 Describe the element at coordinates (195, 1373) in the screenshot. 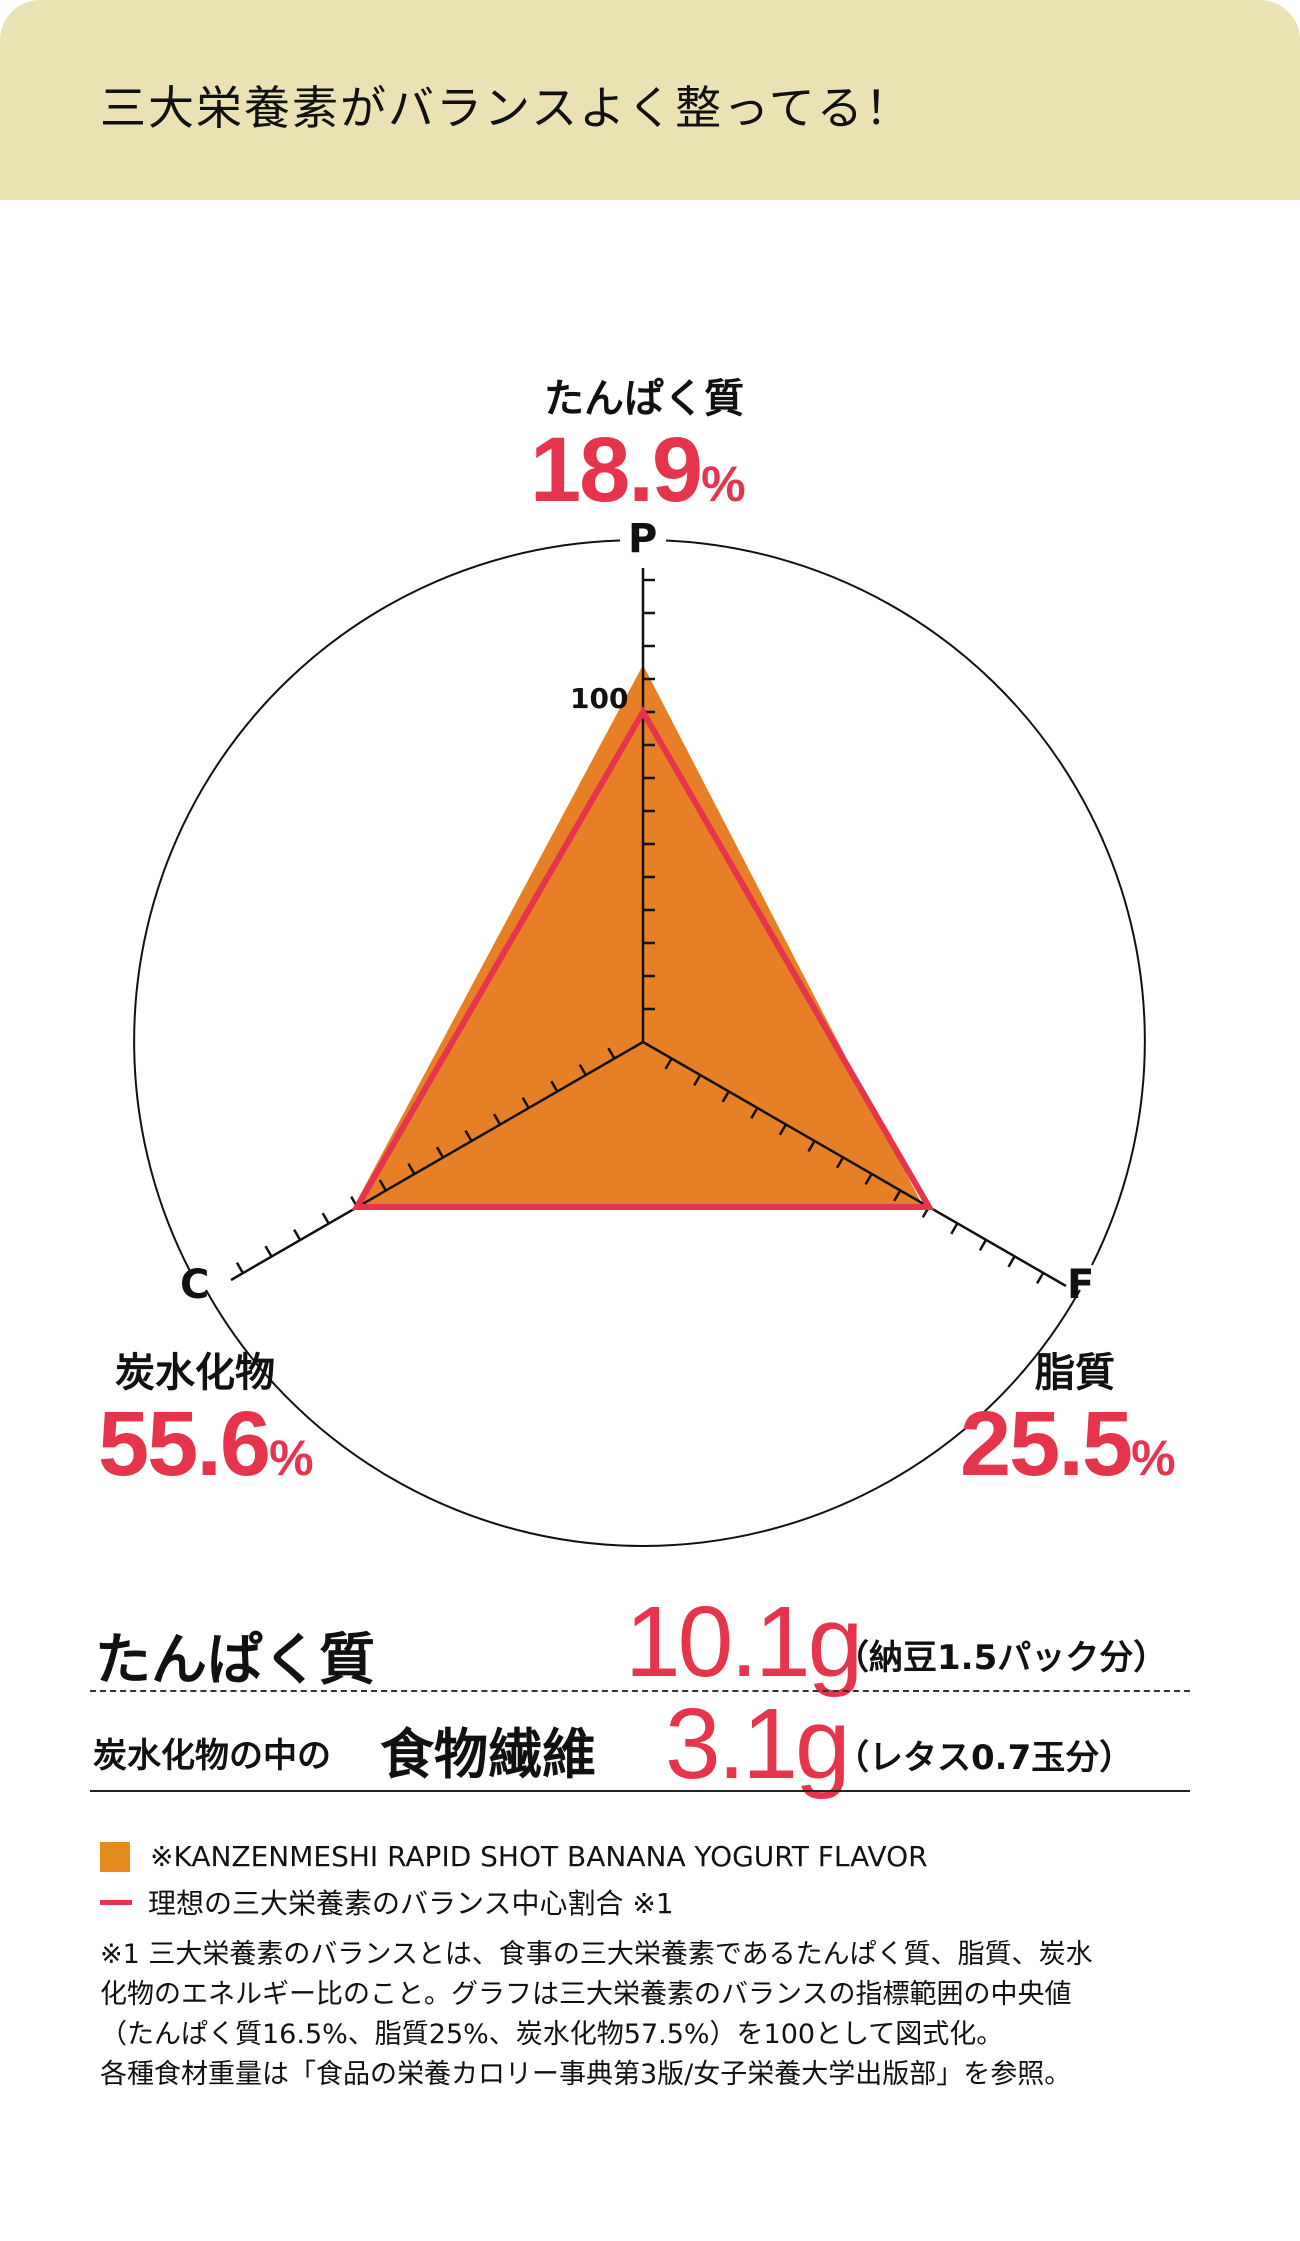

I see `carb-axis-label: 炭水化物` at that location.